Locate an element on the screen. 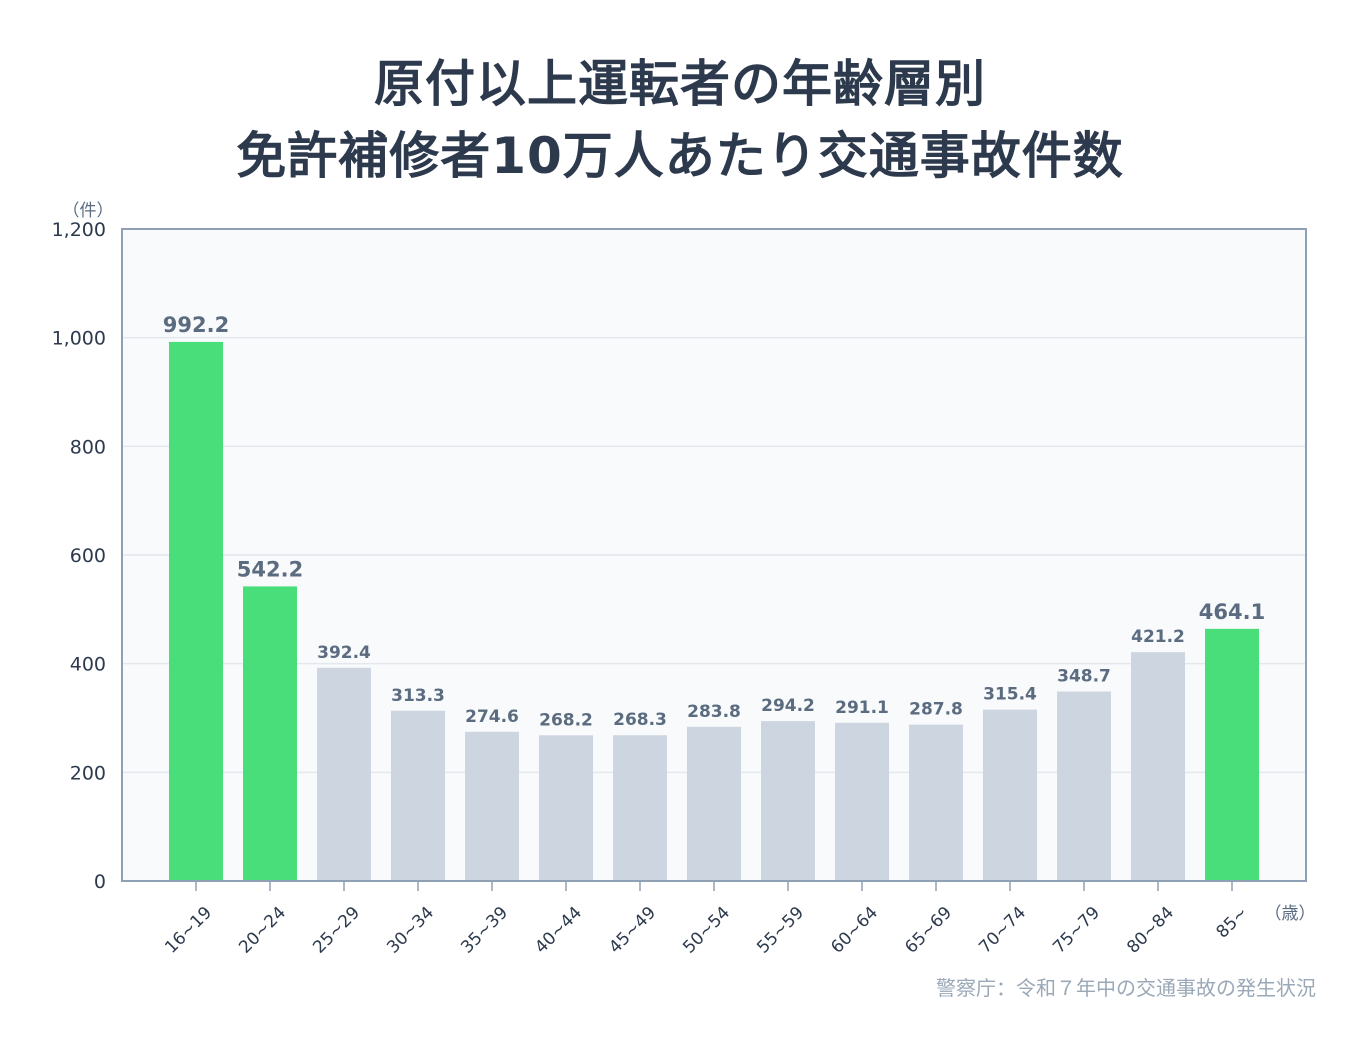 This screenshot has width=1360, height=1039. source-note: 警察庁：令和７年中の交通事故の発生状況 is located at coordinates (1126, 988).